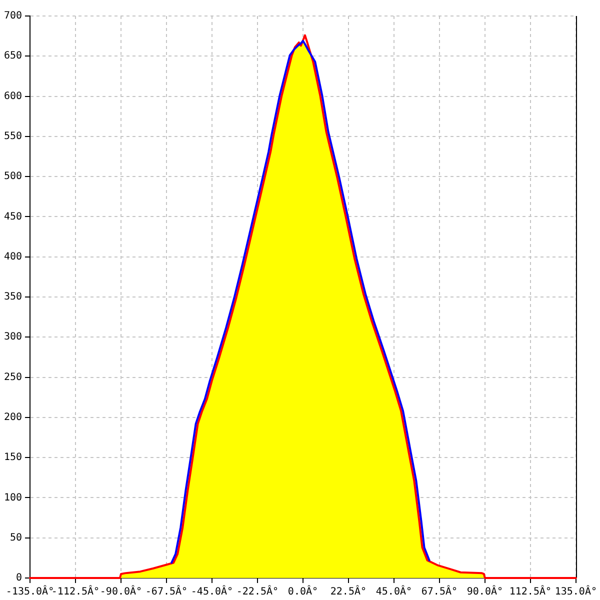  I want to click on y-tick-label: 50, so click(16, 538).